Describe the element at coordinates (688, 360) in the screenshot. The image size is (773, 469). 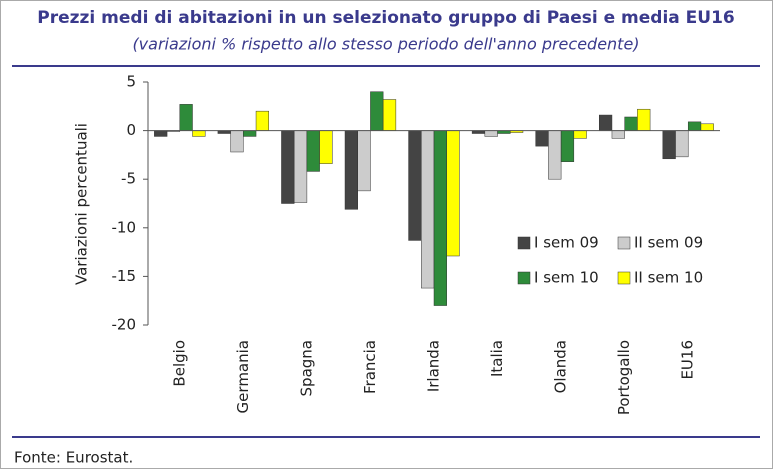
I see `x-tick-label: EU16` at that location.